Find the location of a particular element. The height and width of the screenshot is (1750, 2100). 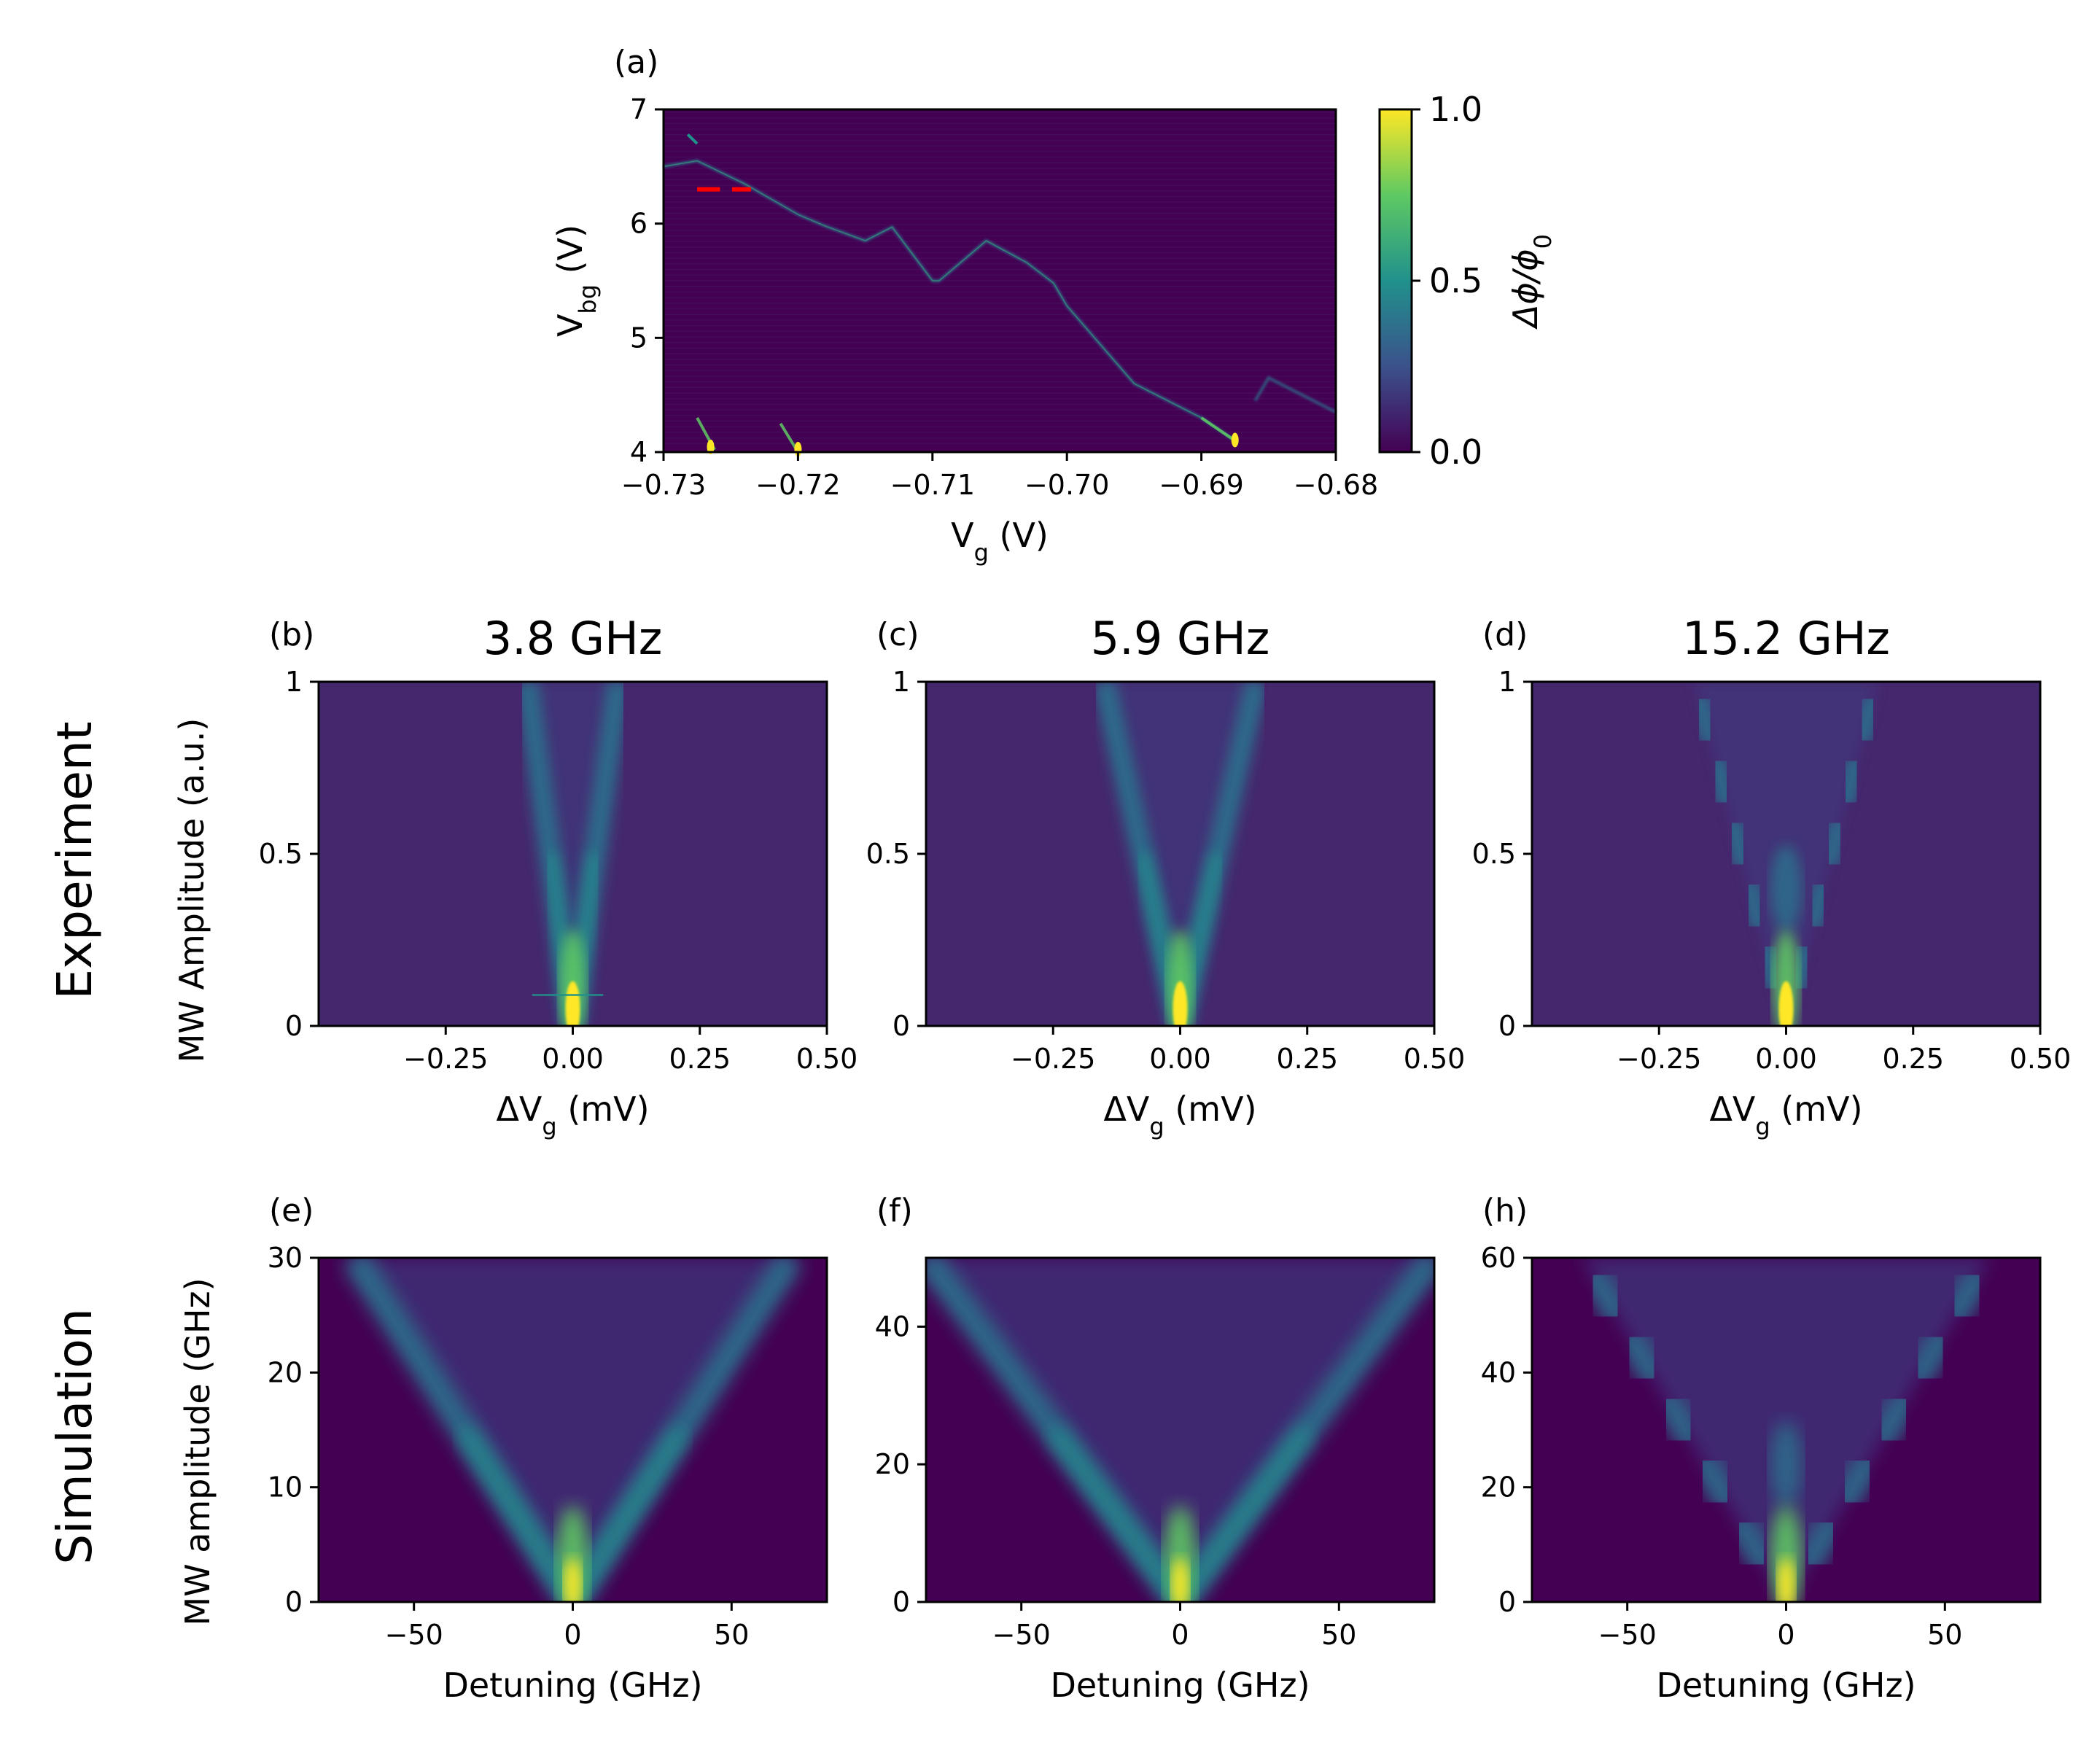

y-axis-label-main: V is located at coordinates (570, 325).